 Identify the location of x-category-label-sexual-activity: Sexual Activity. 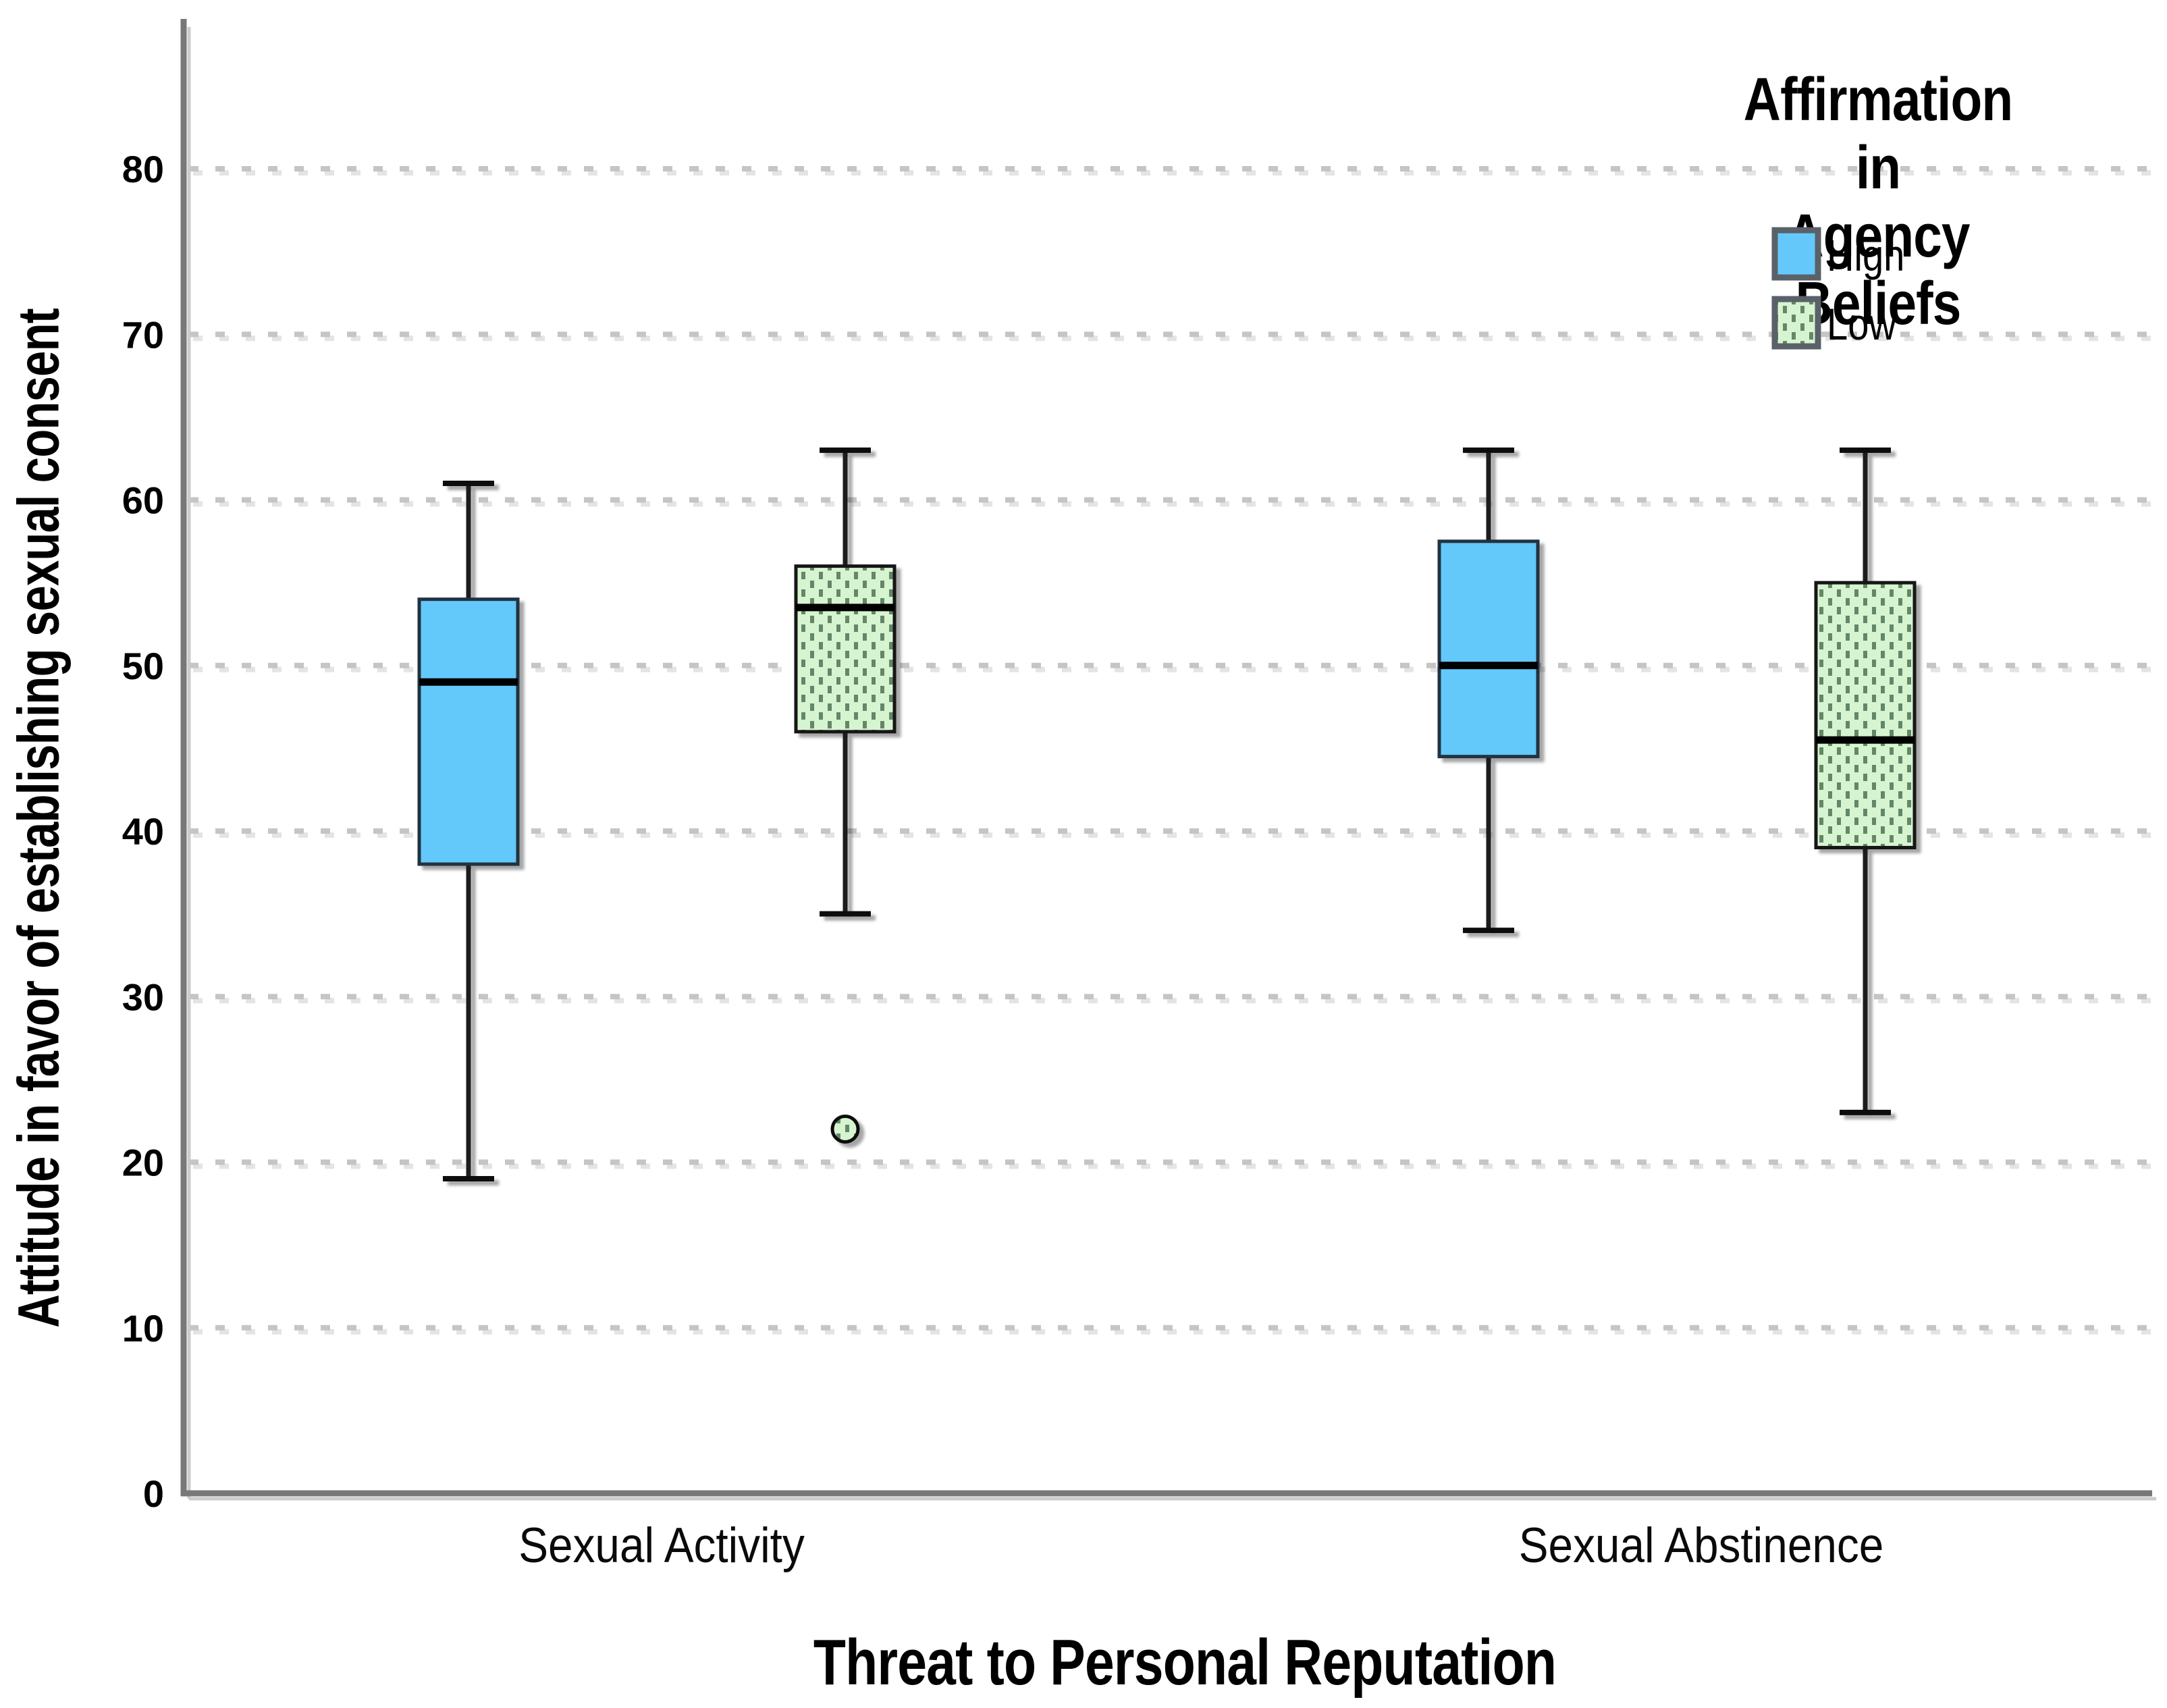
(661, 1545).